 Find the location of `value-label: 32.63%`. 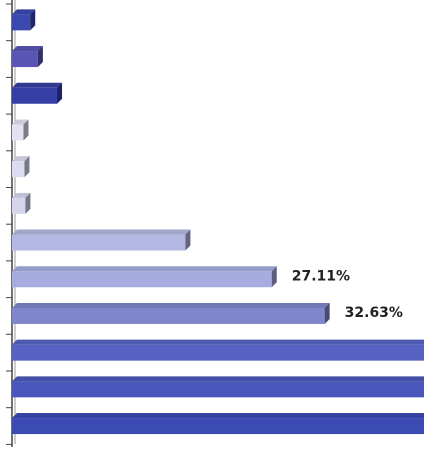

value-label: 32.63% is located at coordinates (374, 313).